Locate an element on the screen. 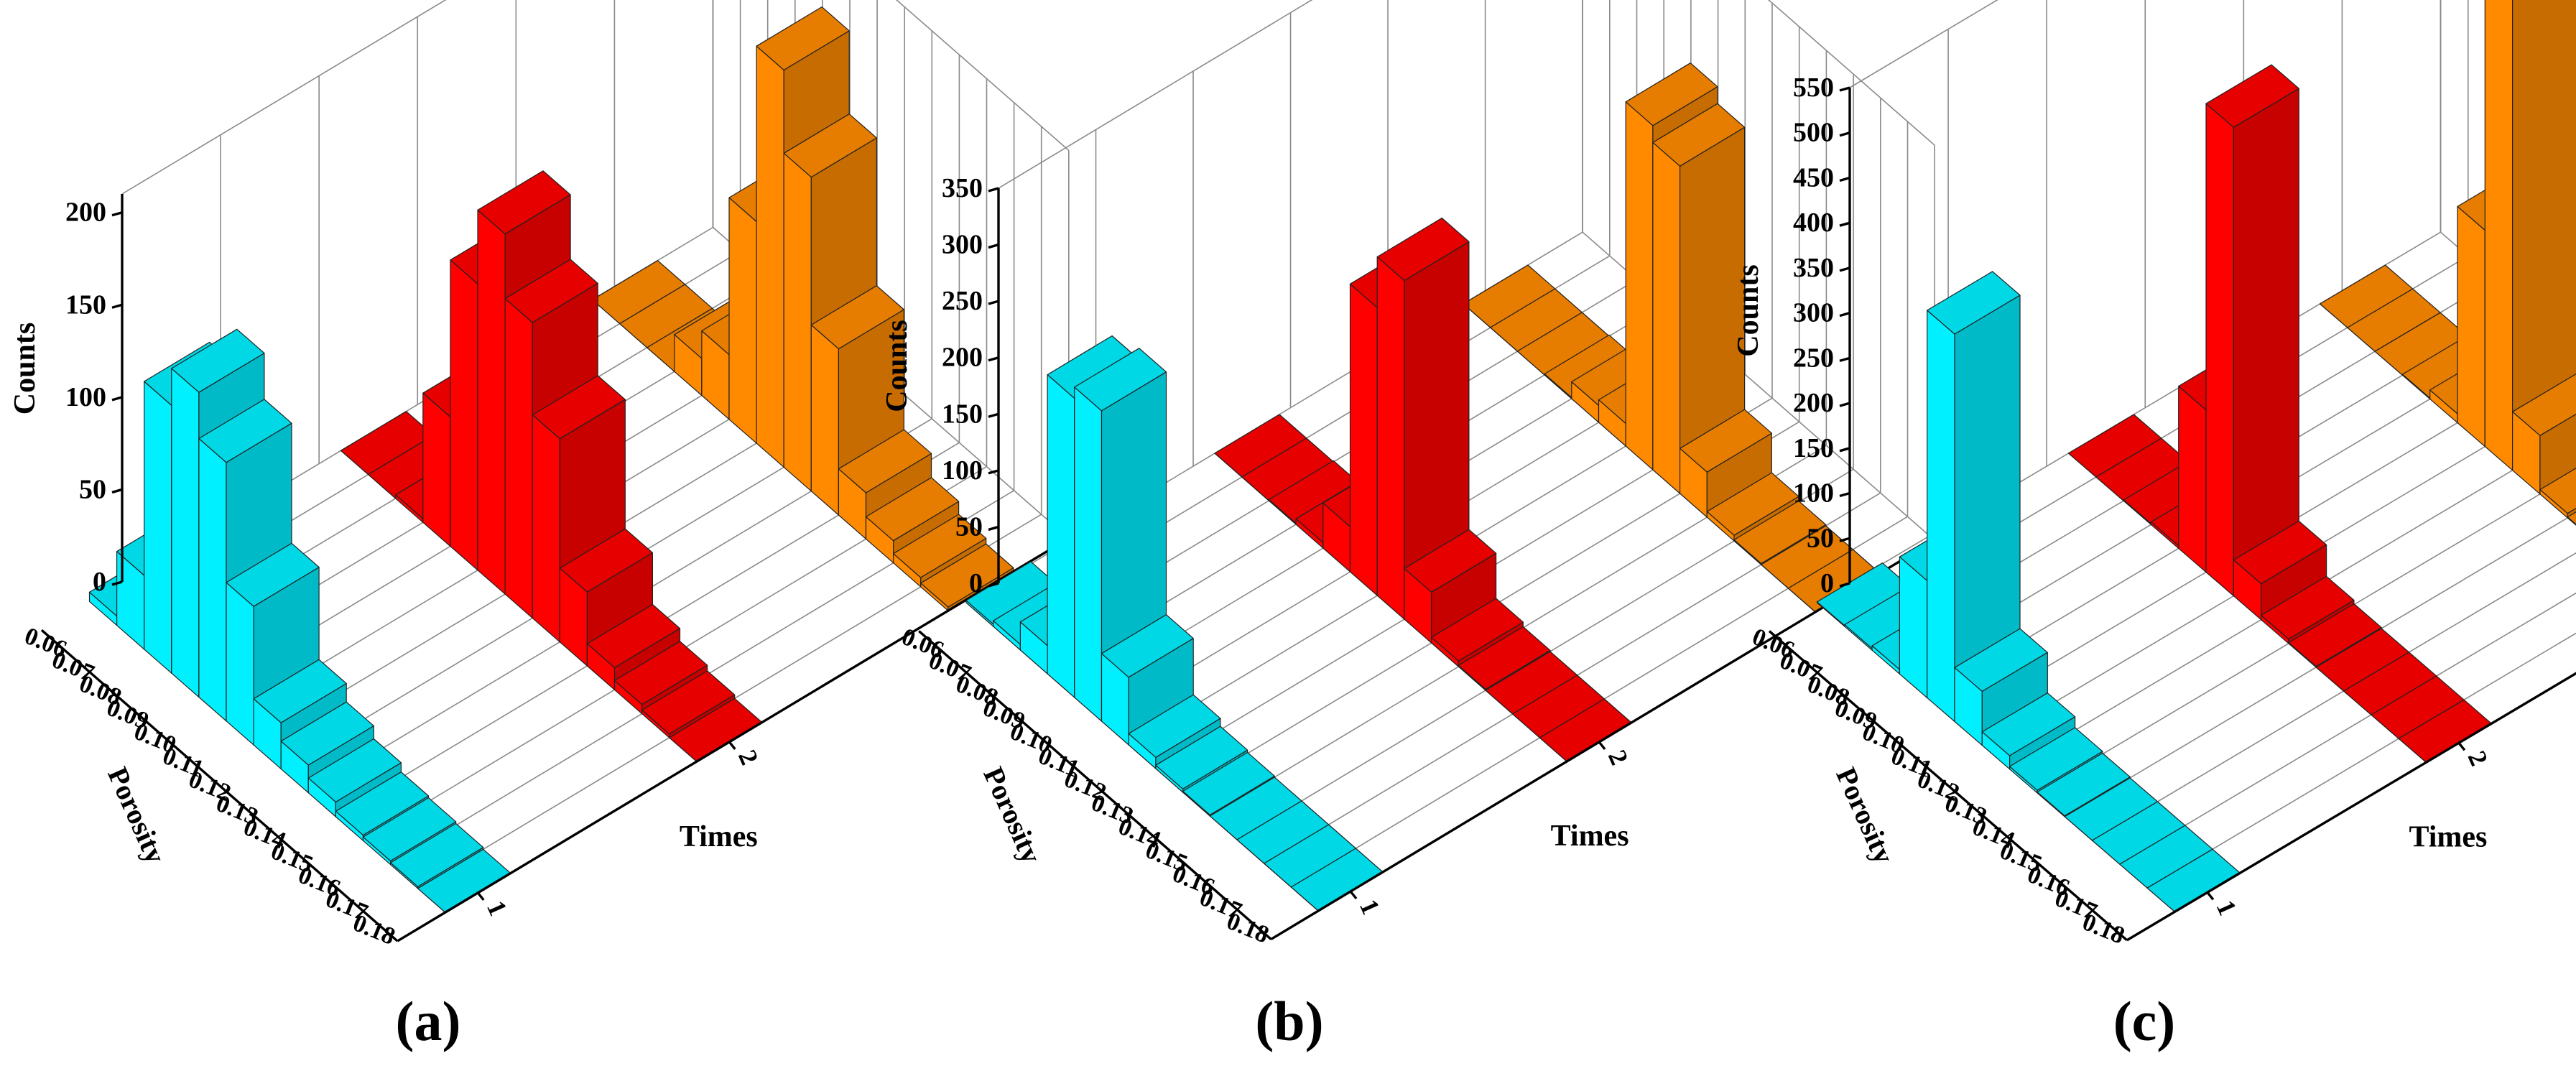 The width and height of the screenshot is (2576, 1066). z-tick-label: 550 is located at coordinates (1813, 88).